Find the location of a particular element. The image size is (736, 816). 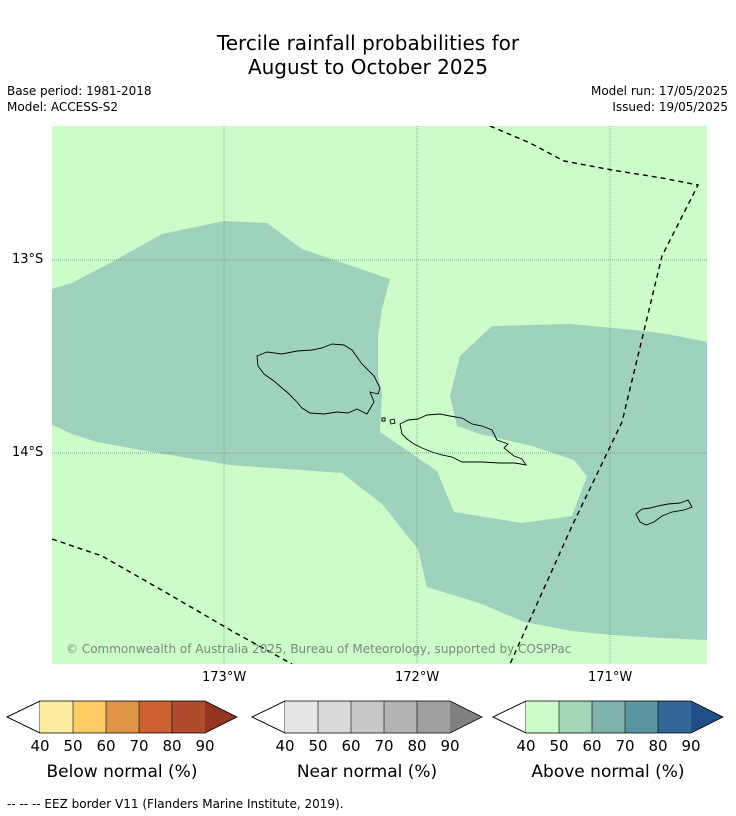

cb-above-min-arrow is located at coordinates (509, 717).